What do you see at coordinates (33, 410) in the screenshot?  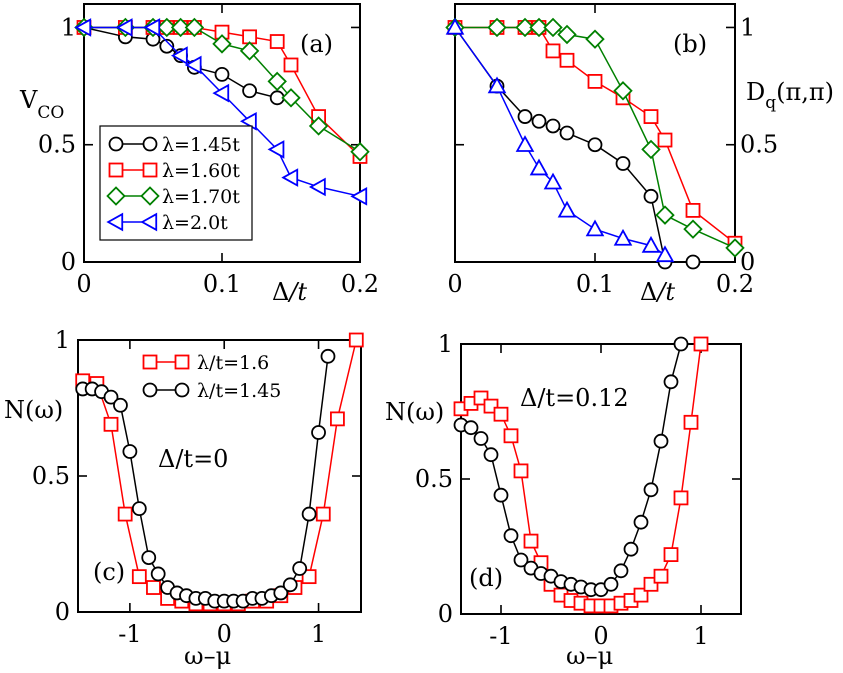 I see `panel-c-ylabel: N(ω)` at bounding box center [33, 410].